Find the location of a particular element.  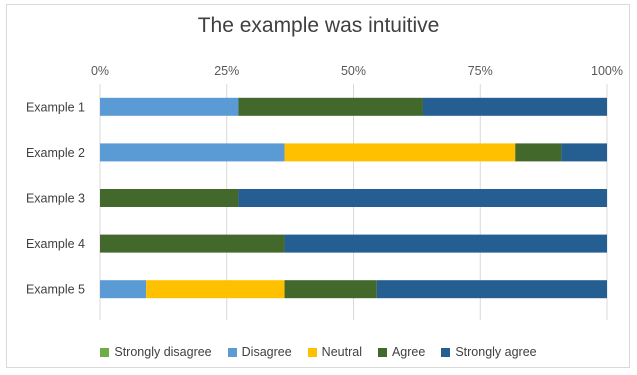

legend-item: Neutral is located at coordinates (334, 352).